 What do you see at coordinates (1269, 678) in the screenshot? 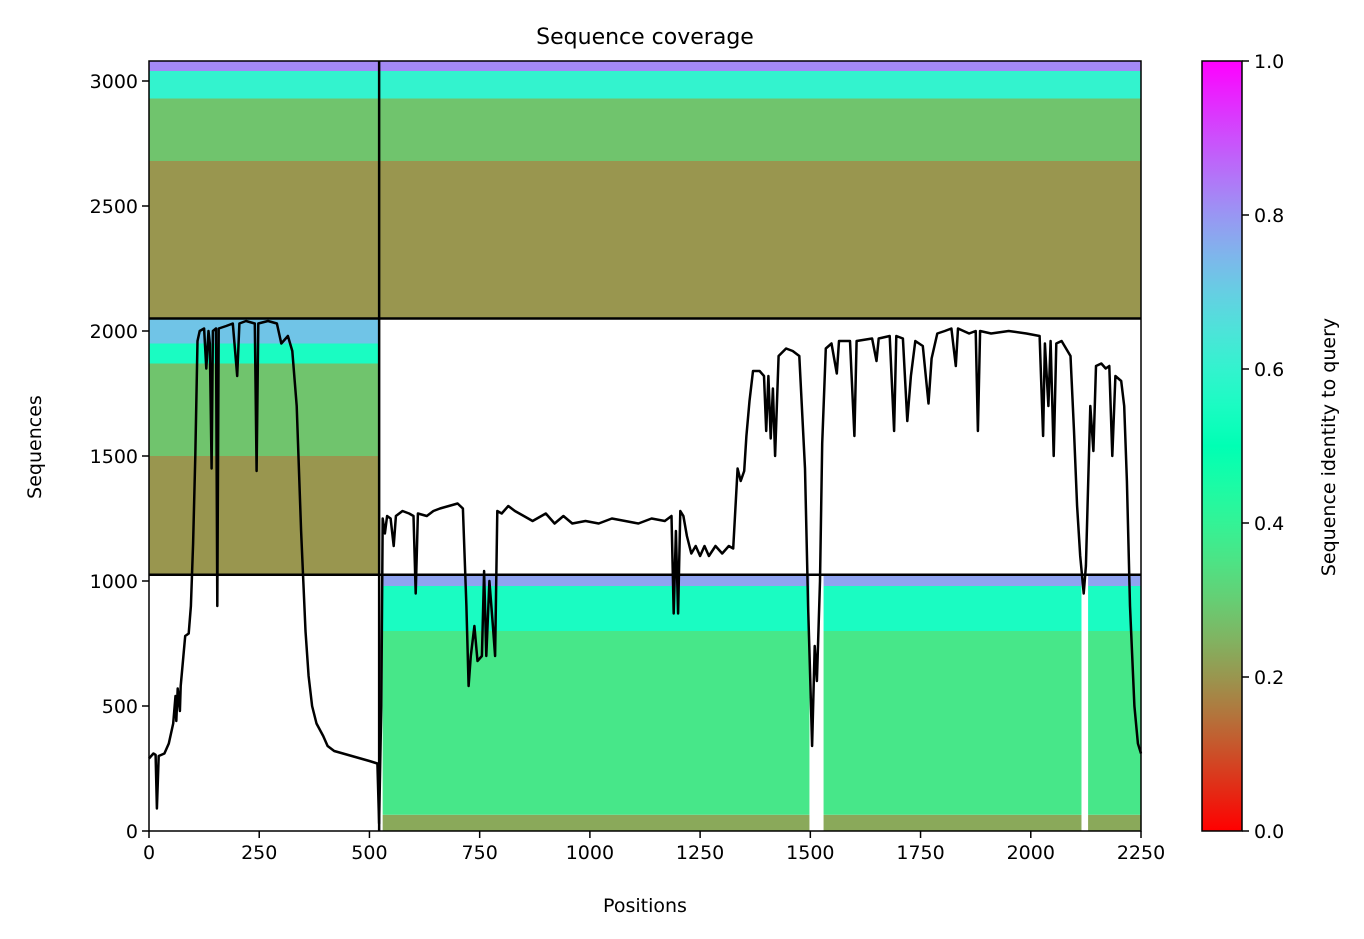
I see `colorbar-tick-label-1: 0.2` at bounding box center [1269, 678].